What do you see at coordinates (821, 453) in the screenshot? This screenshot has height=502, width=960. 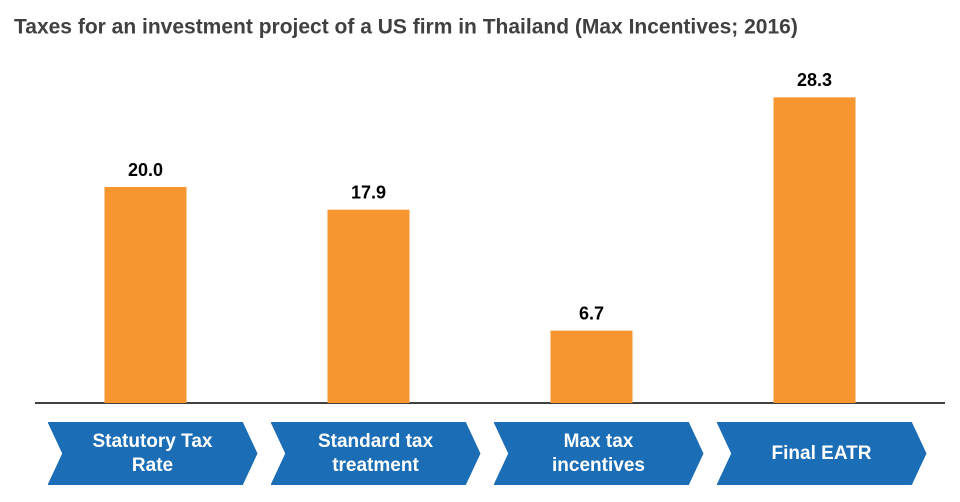 I see `category-label: Final EATR` at bounding box center [821, 453].